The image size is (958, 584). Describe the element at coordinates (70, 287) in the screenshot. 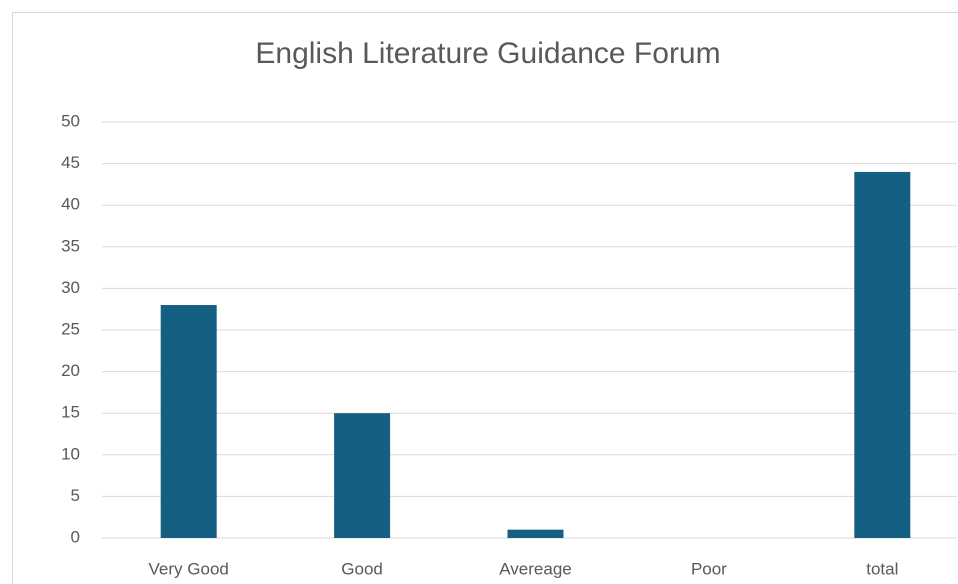

I see `y-tick-label: 30` at that location.